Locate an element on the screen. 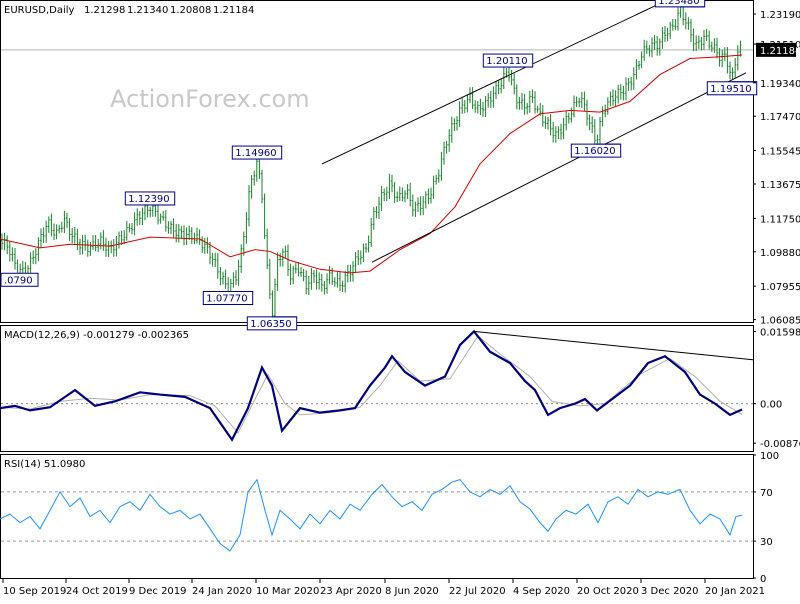 This screenshot has height=604, width=800. x-axis-label: 9 Dec 2019 is located at coordinates (158, 591).